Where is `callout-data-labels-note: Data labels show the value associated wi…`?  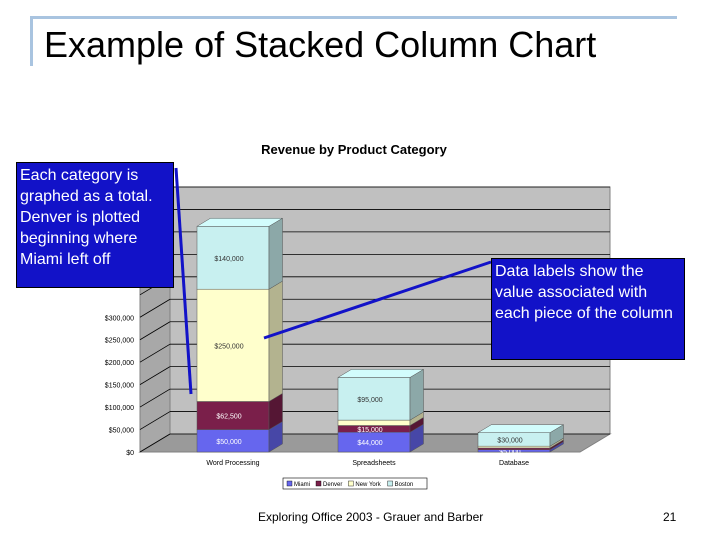
callout-data-labels-note: Data labels show the value associated wi… is located at coordinates (588, 309).